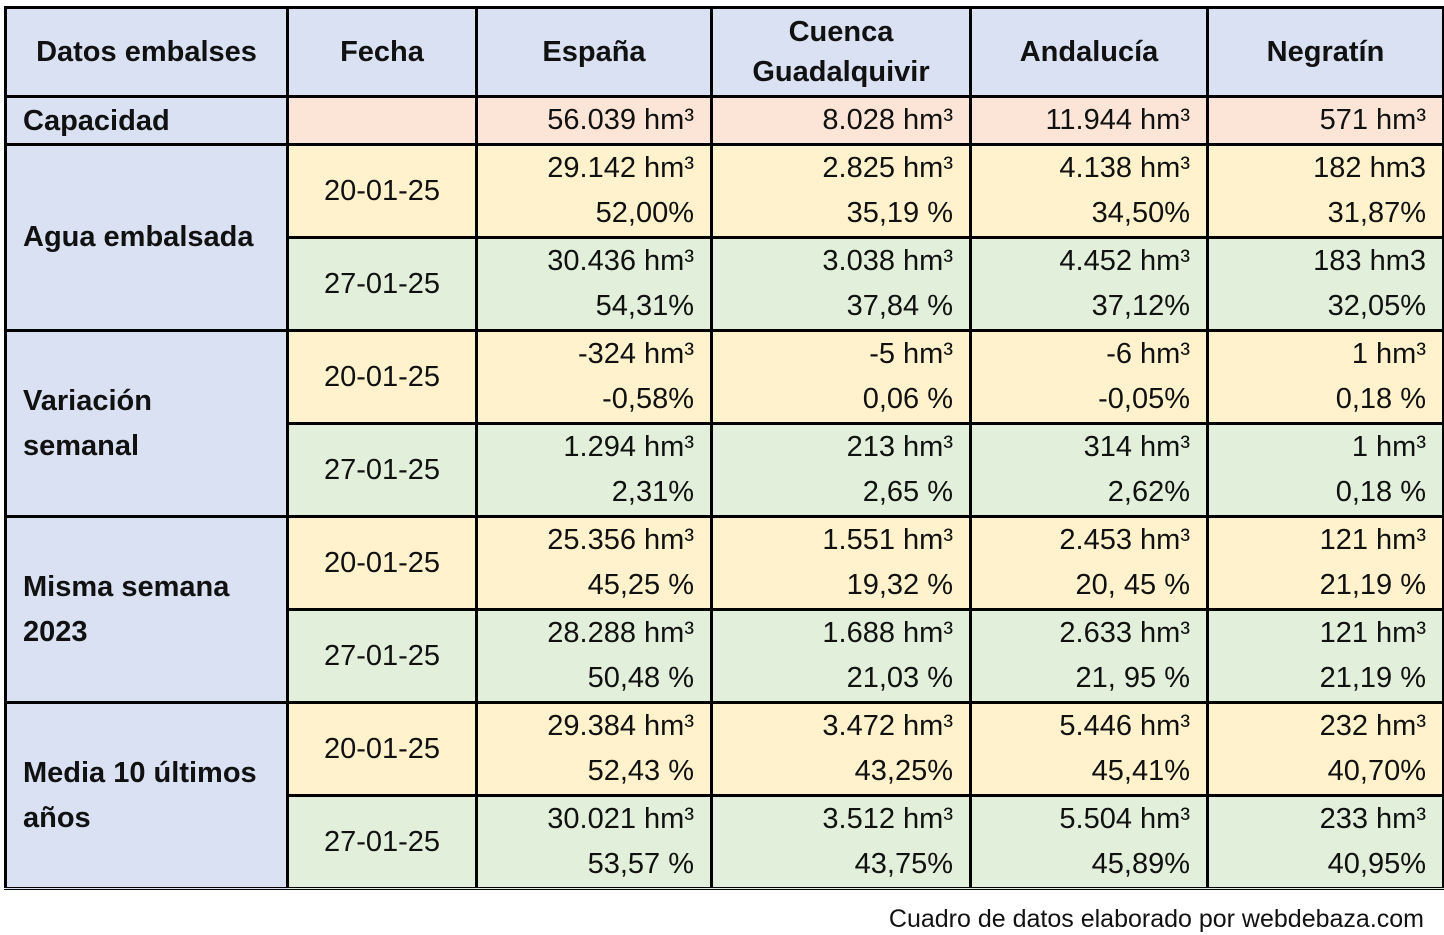 Image resolution: width=1444 pixels, height=935 pixels. Describe the element at coordinates (1124, 819) in the screenshot. I see `volume-value: 5.504 hm³` at that location.